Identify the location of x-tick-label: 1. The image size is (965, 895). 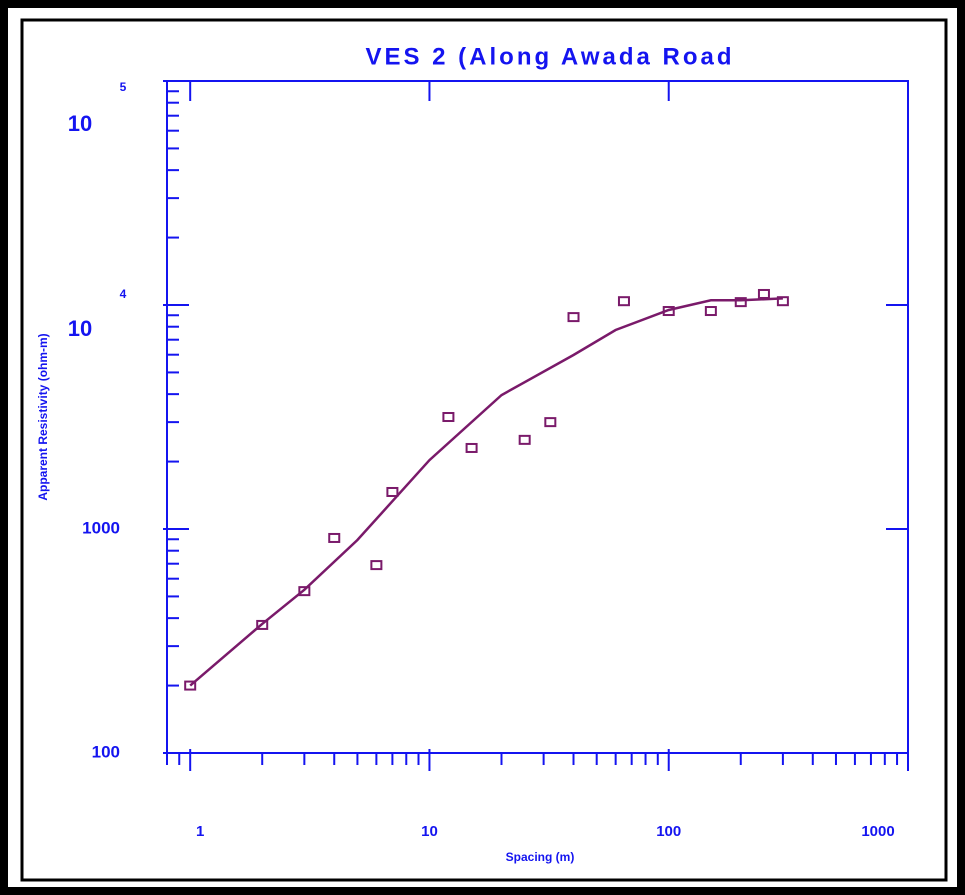
(200, 831).